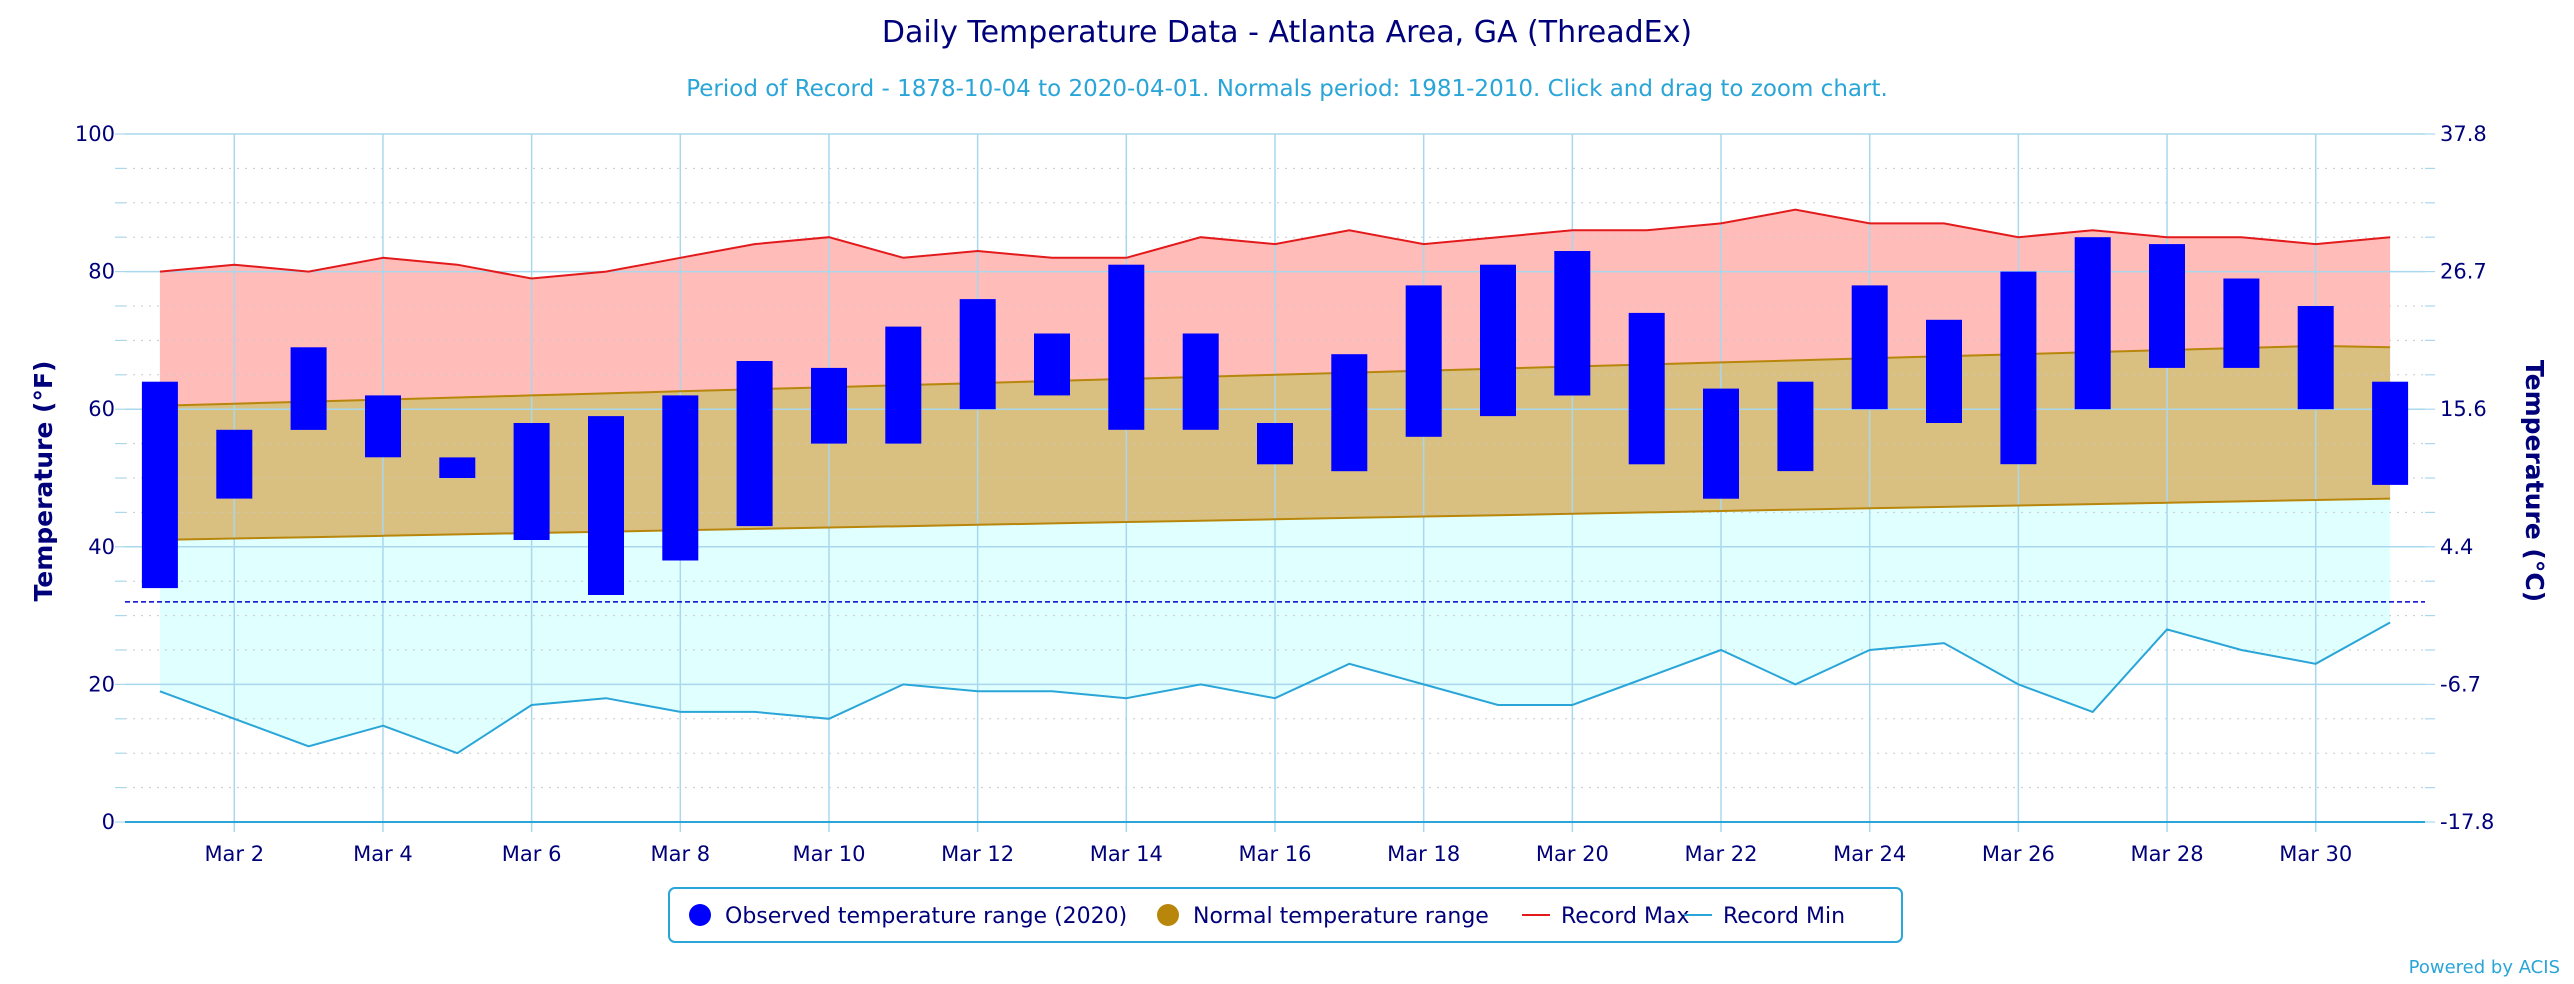  What do you see at coordinates (101, 684) in the screenshot?
I see `y-tick-label-left: 20` at bounding box center [101, 684].